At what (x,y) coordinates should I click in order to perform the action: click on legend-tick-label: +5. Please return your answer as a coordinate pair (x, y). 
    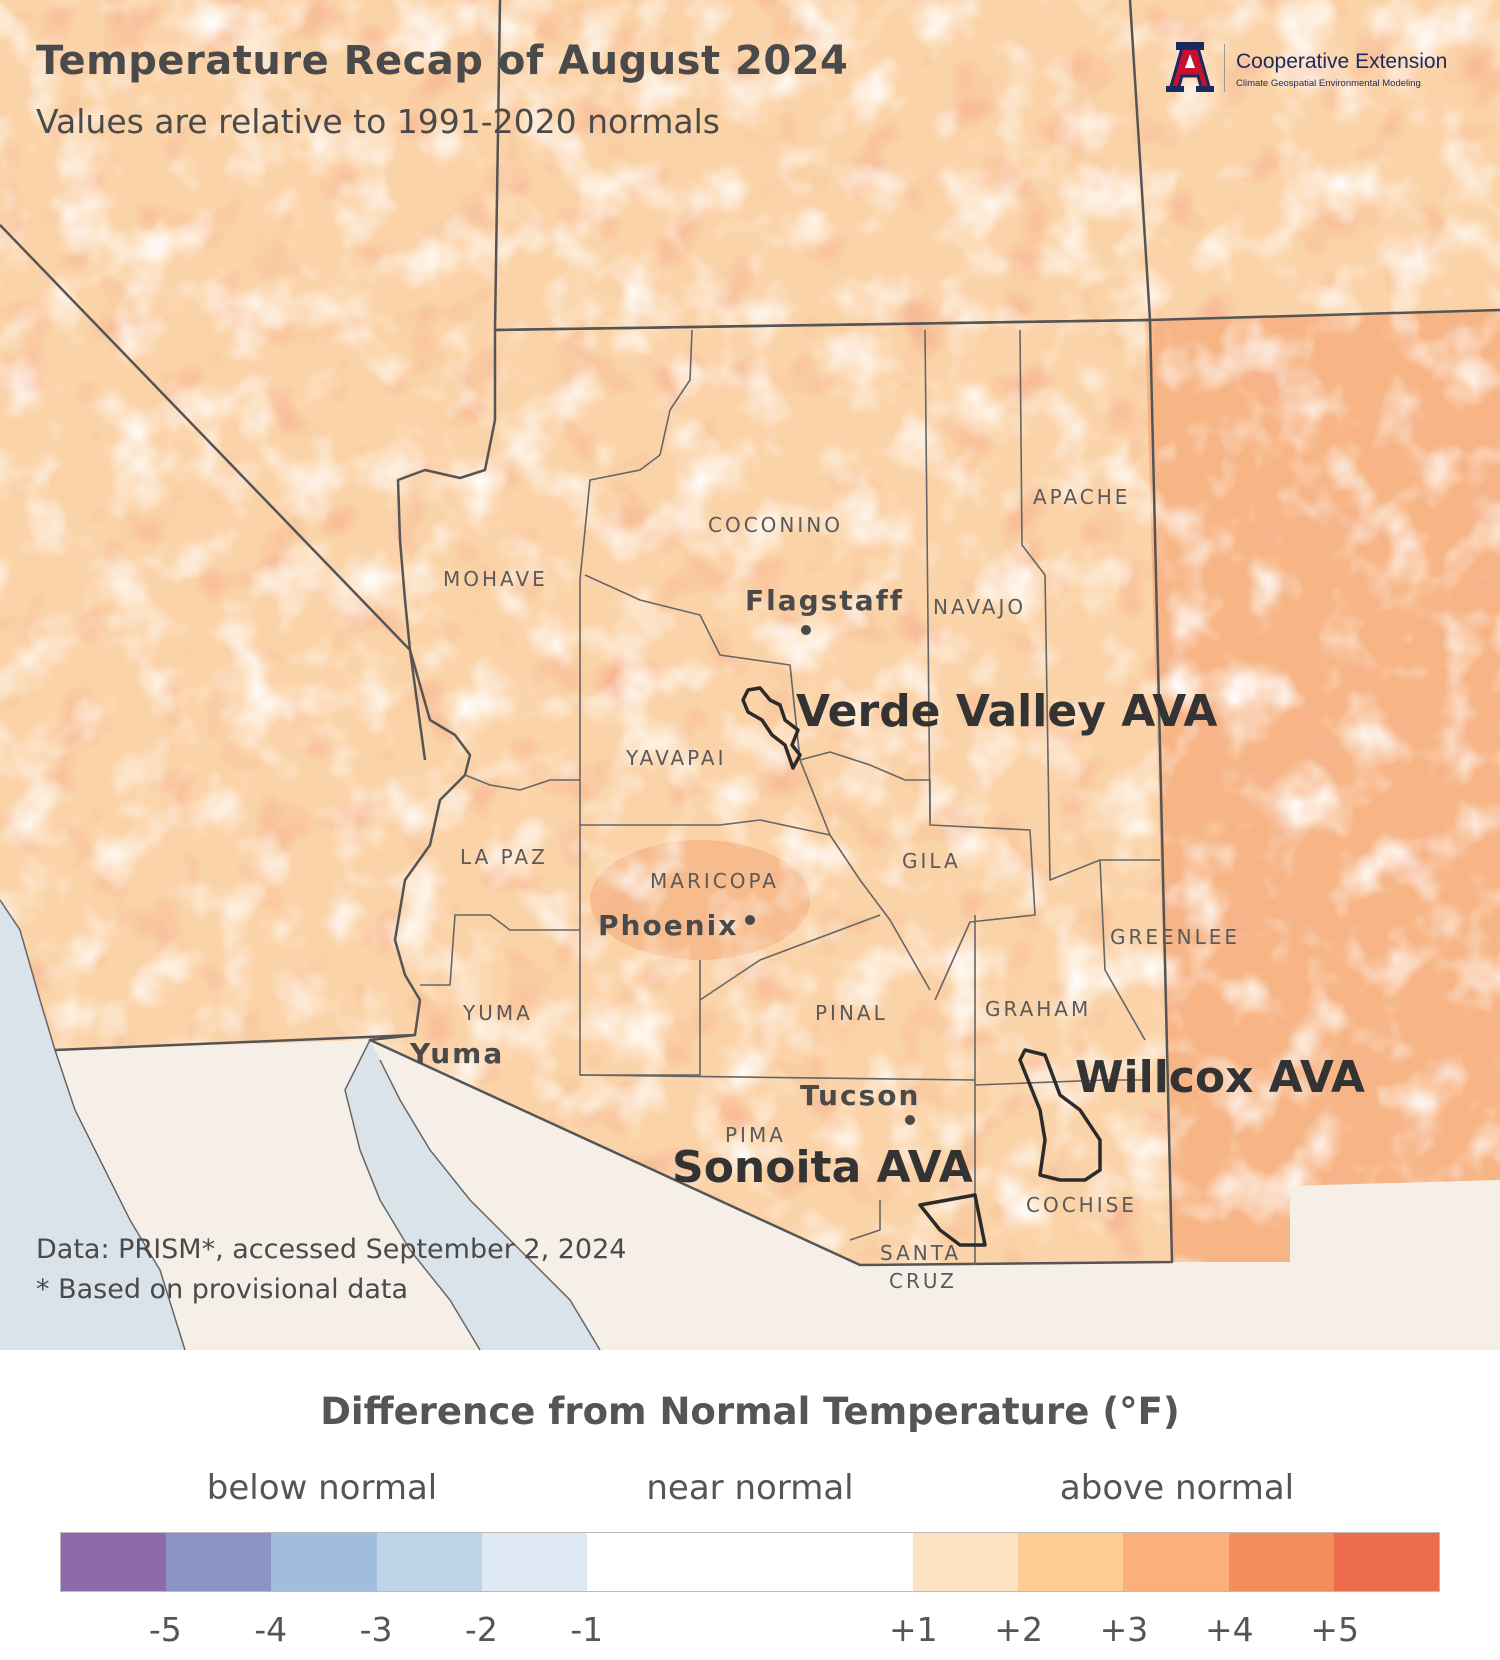
    Looking at the image, I should click on (1334, 1629).